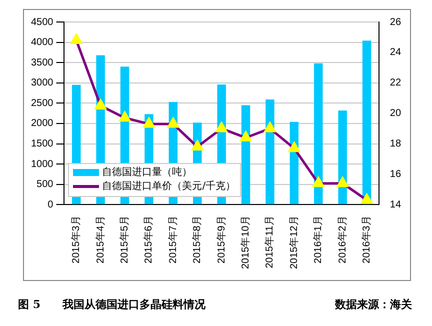 Image resolution: width=432 pixels, height=326 pixels. I want to click on y2-tick-label: 14, so click(396, 204).